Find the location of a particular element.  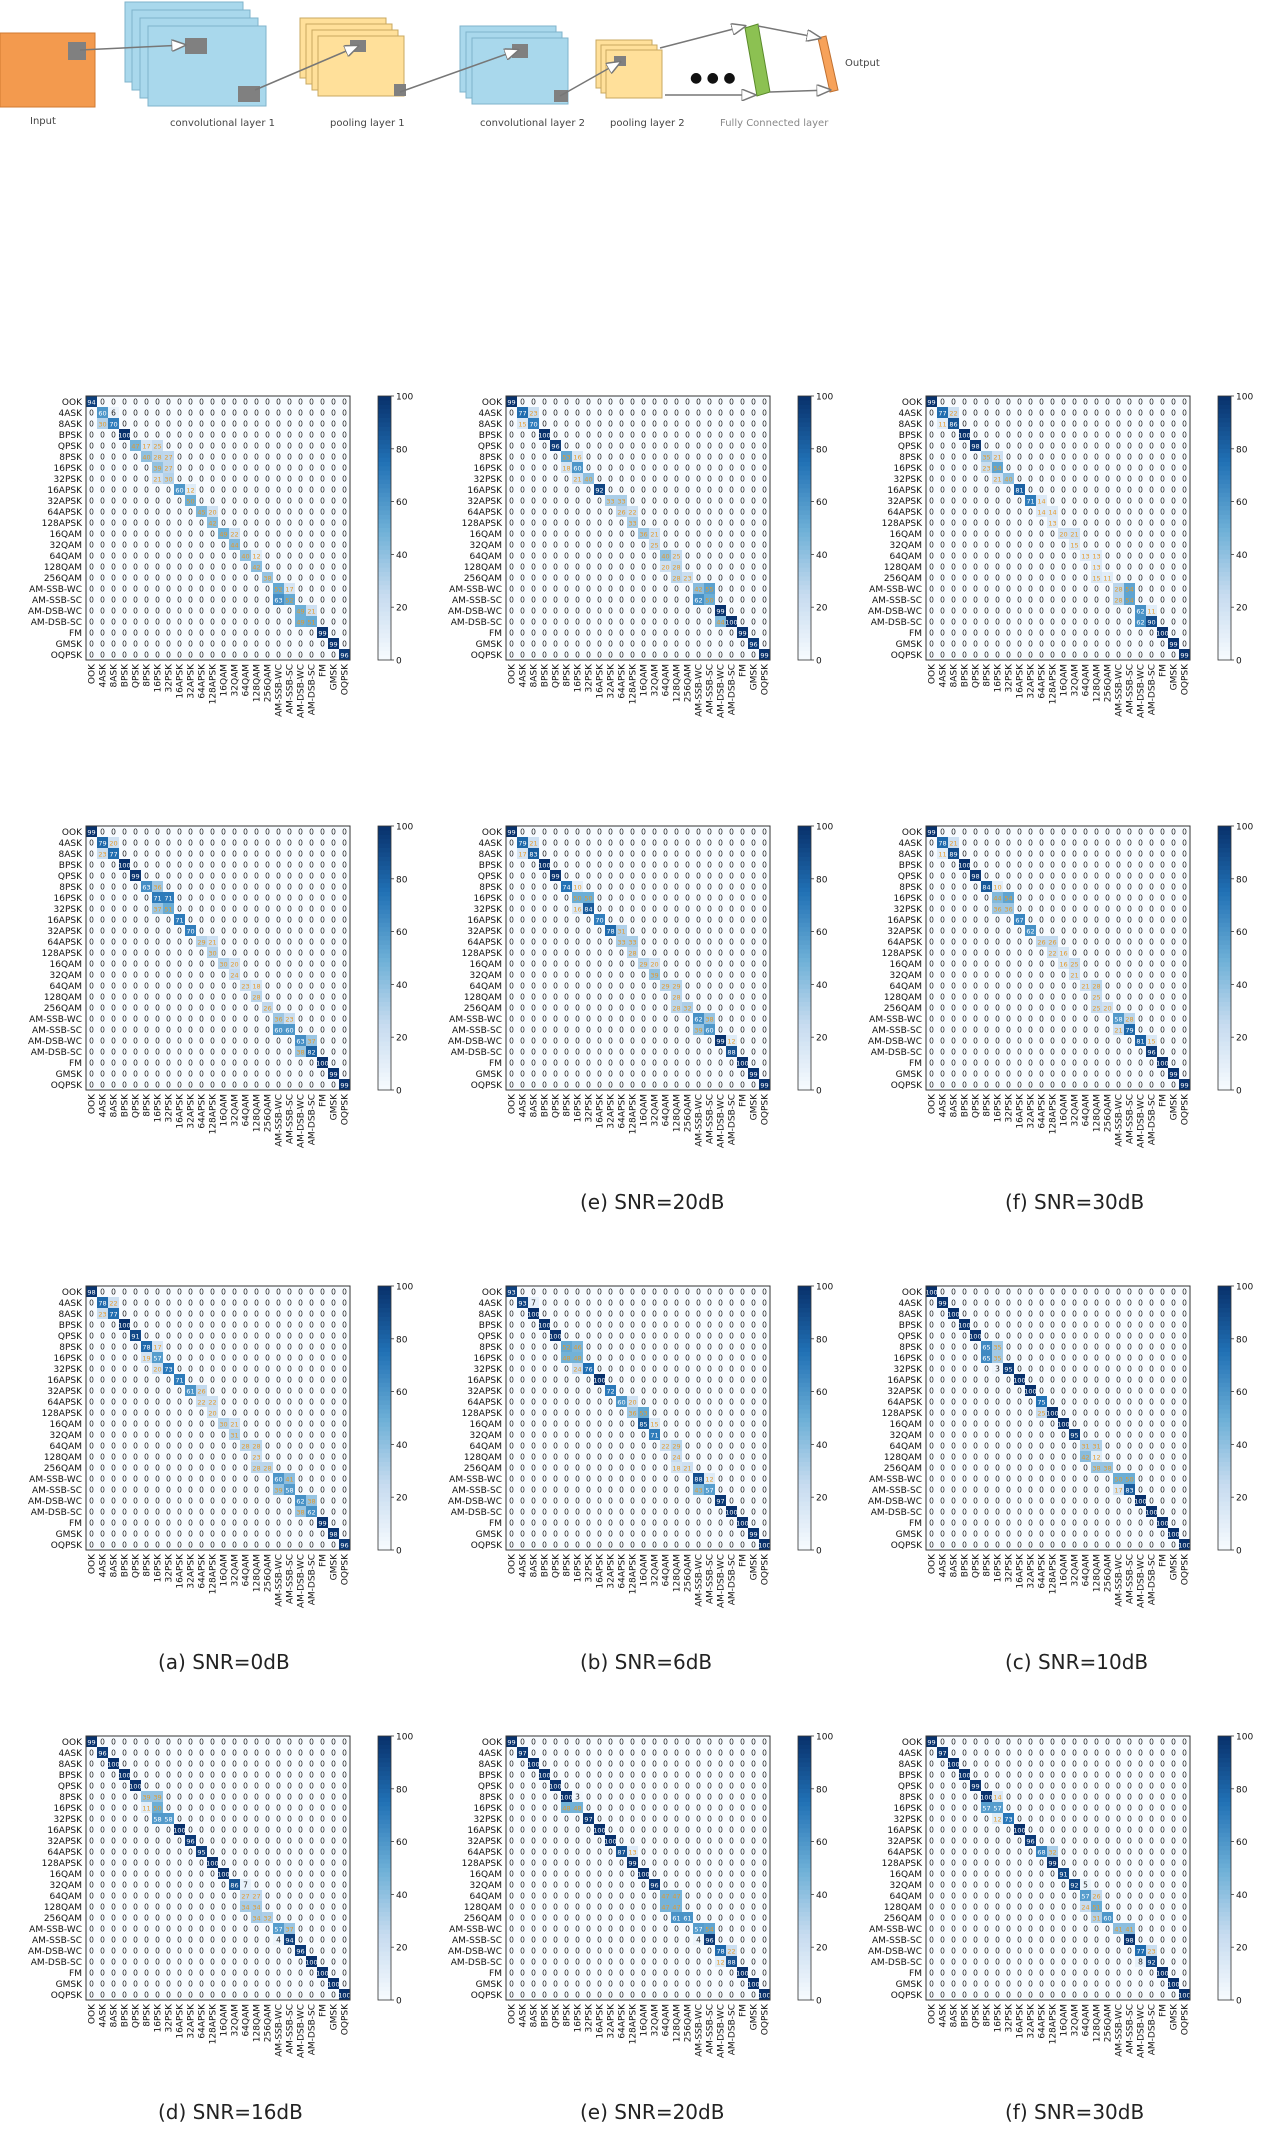

x-tick-label: OOK is located at coordinates (933, 673).